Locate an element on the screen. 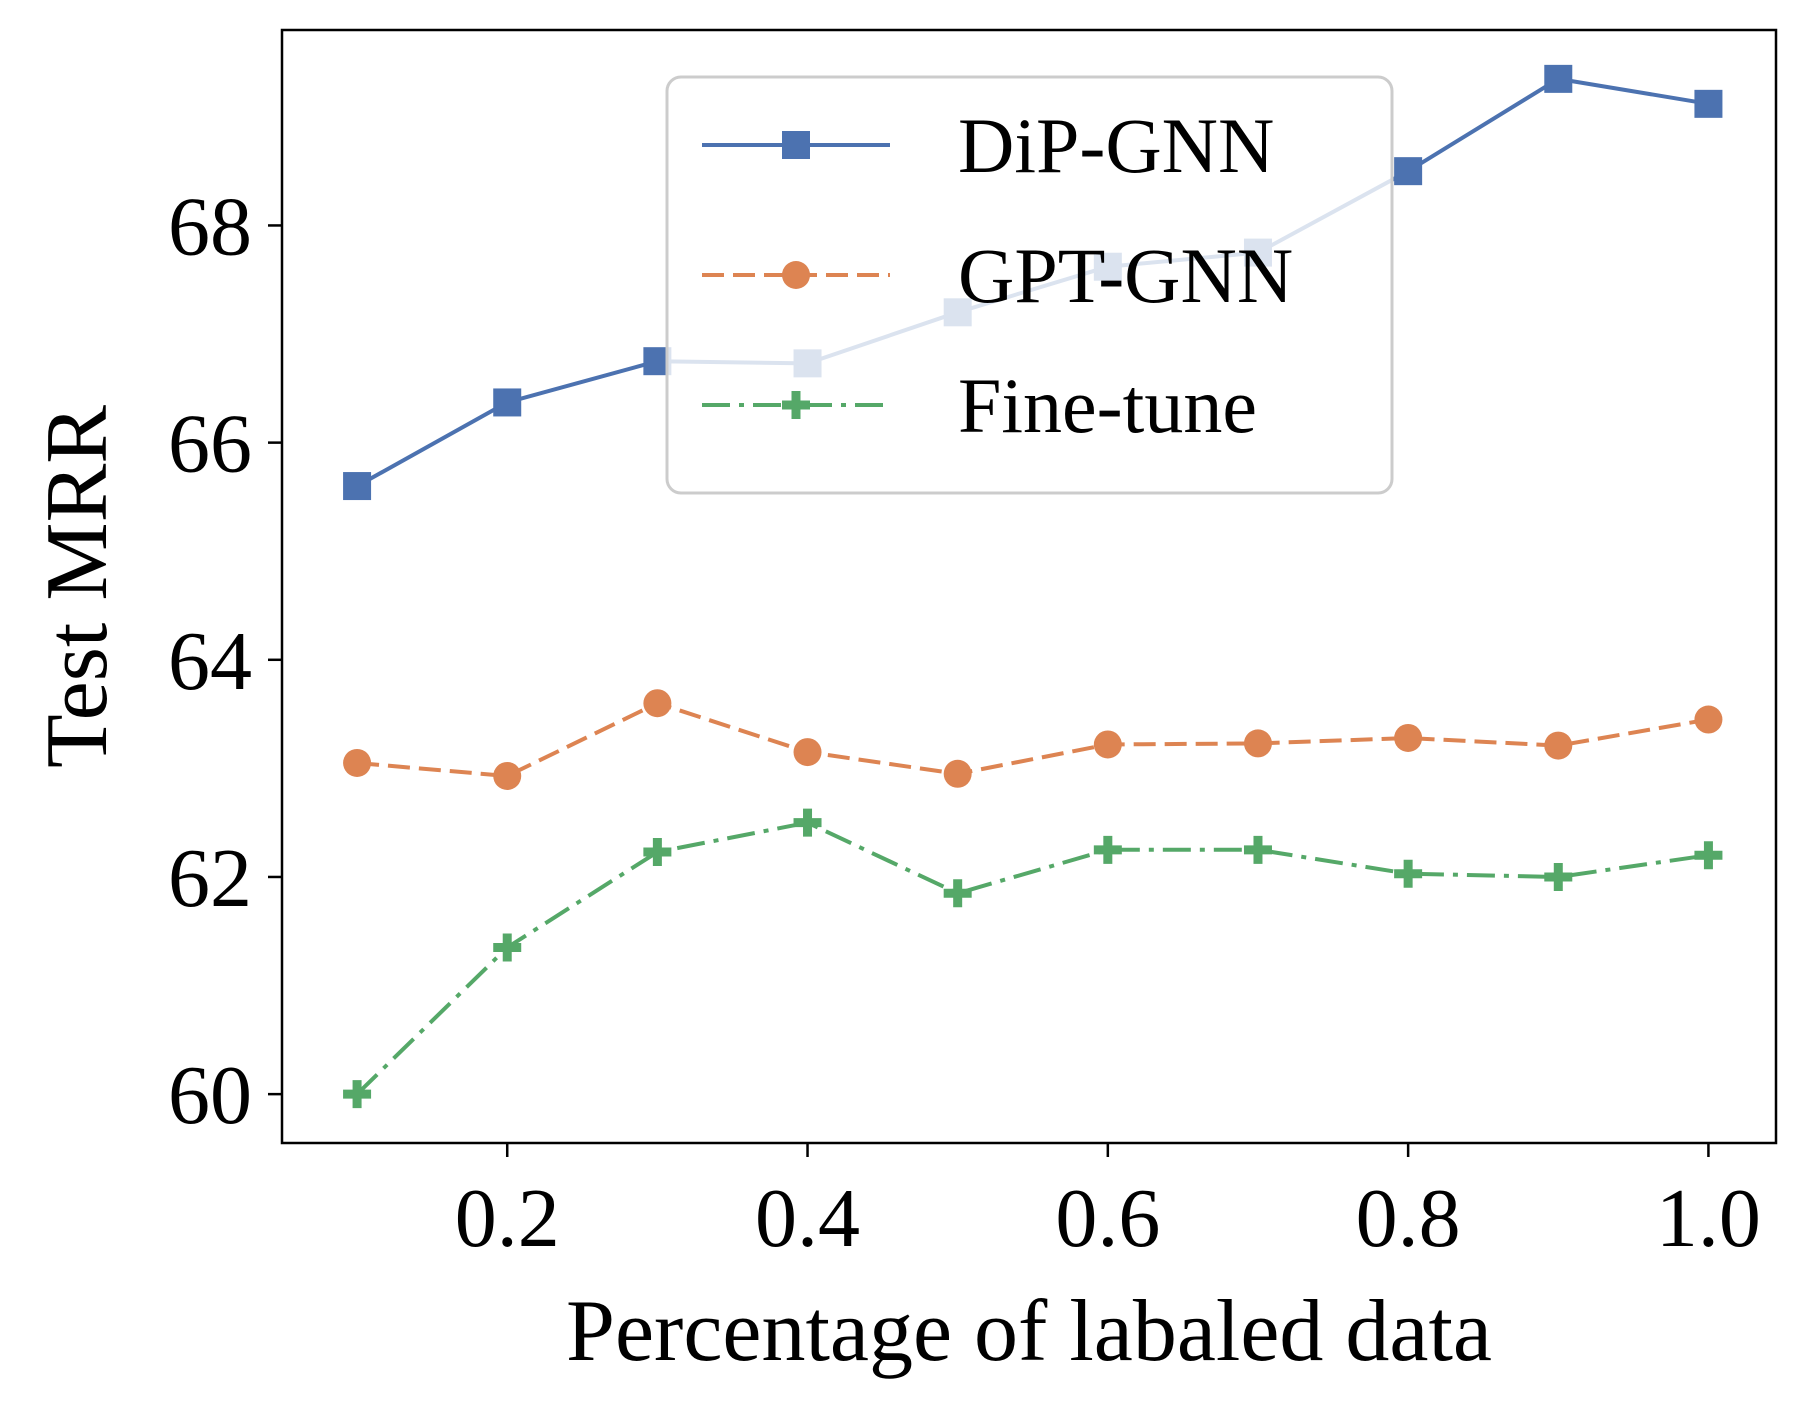 The image size is (1799, 1407). series-gpt-gnn is located at coordinates (1033, 739).